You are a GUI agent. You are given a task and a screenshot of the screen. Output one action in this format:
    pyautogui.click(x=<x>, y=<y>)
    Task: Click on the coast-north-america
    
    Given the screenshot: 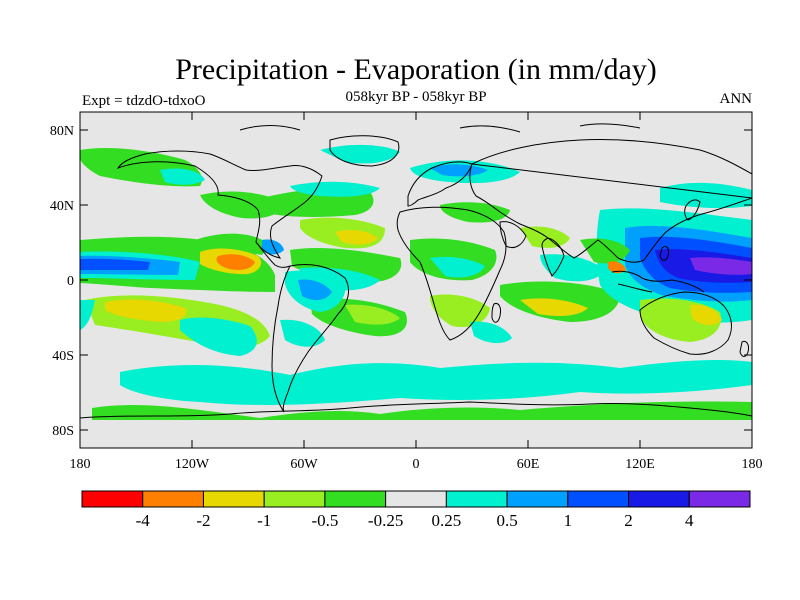 What is the action you would take?
    pyautogui.click(x=219, y=204)
    